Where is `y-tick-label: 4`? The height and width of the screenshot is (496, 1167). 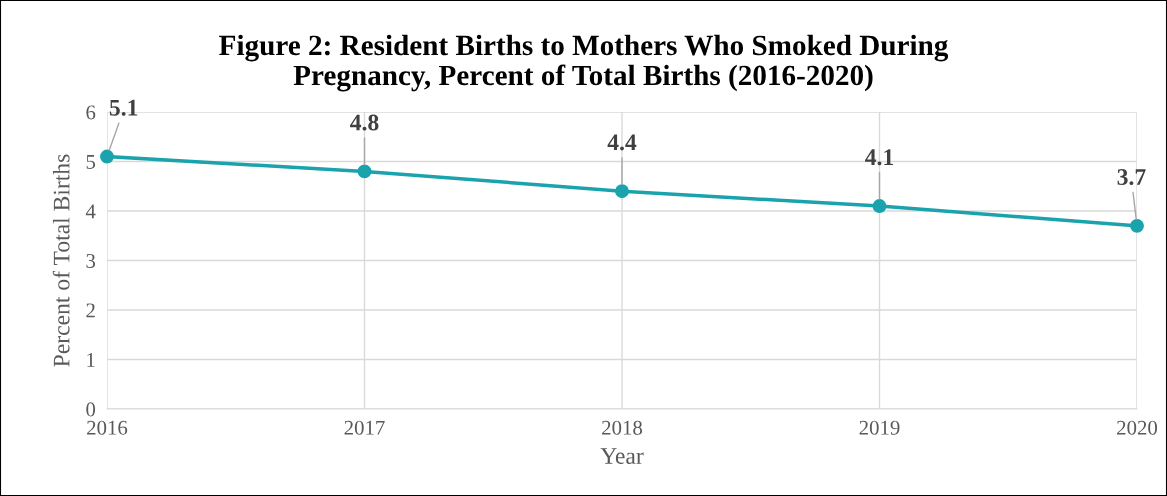 y-tick-label: 4 is located at coordinates (90, 211).